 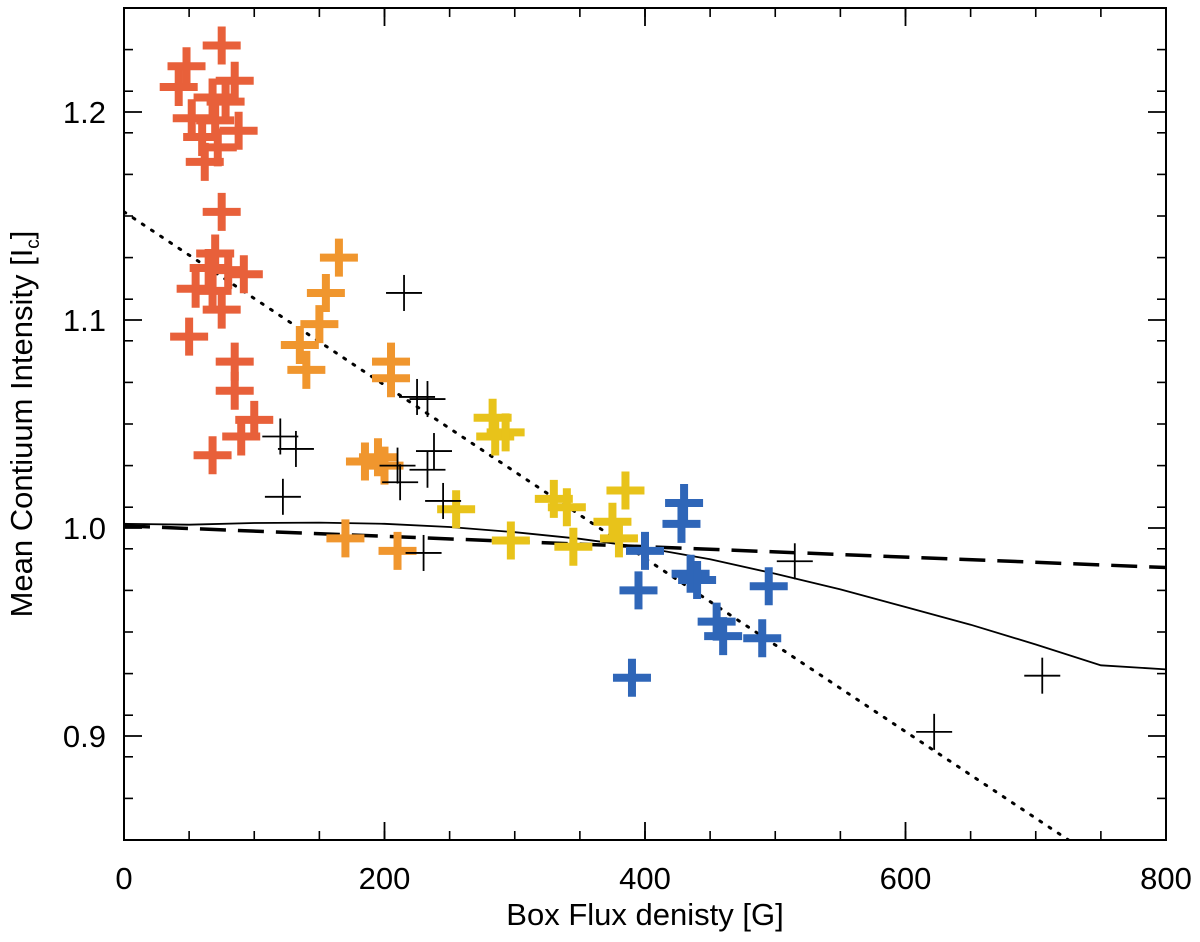 What do you see at coordinates (1166, 878) in the screenshot?
I see `x-tick-label: 800` at bounding box center [1166, 878].